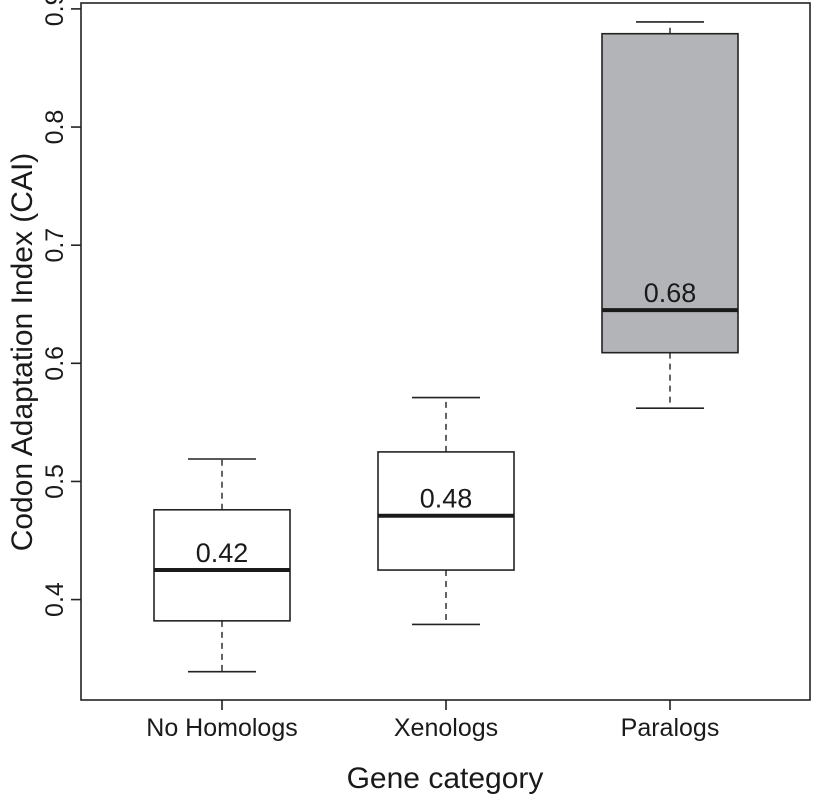 The height and width of the screenshot is (800, 819). What do you see at coordinates (221, 728) in the screenshot?
I see `x-tick-label: No Homologs` at bounding box center [221, 728].